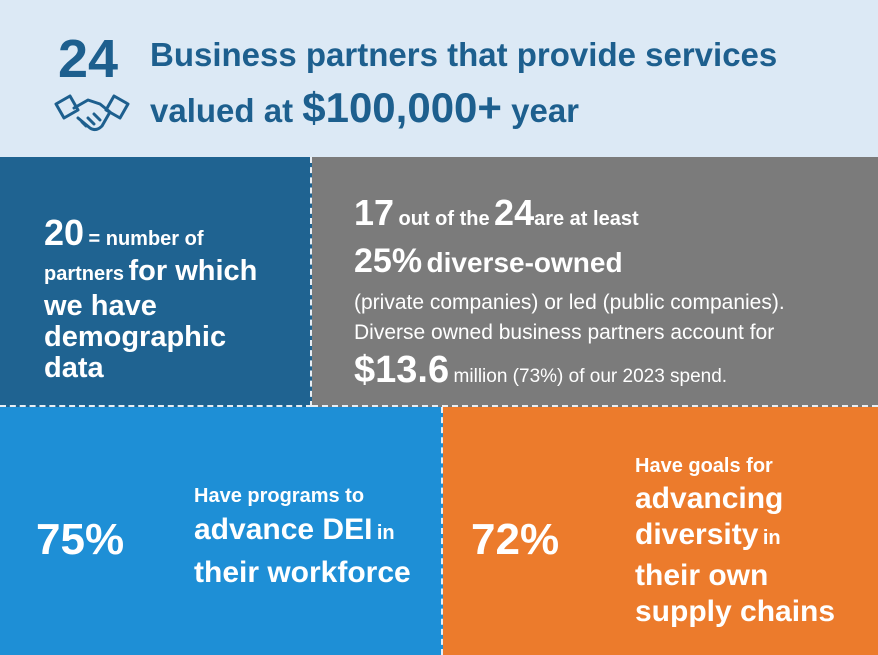 This screenshot has height=655, width=878. I want to click on line: data, so click(74, 368).